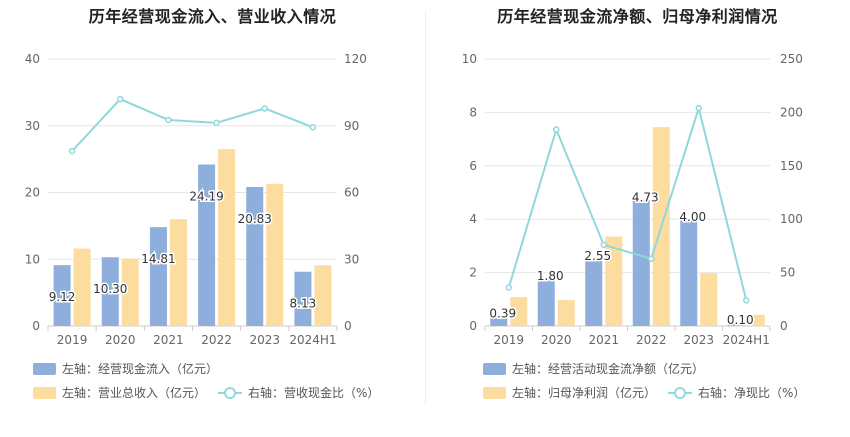 The image size is (850, 437). I want to click on y-right-tick-label: 120, so click(355, 59).